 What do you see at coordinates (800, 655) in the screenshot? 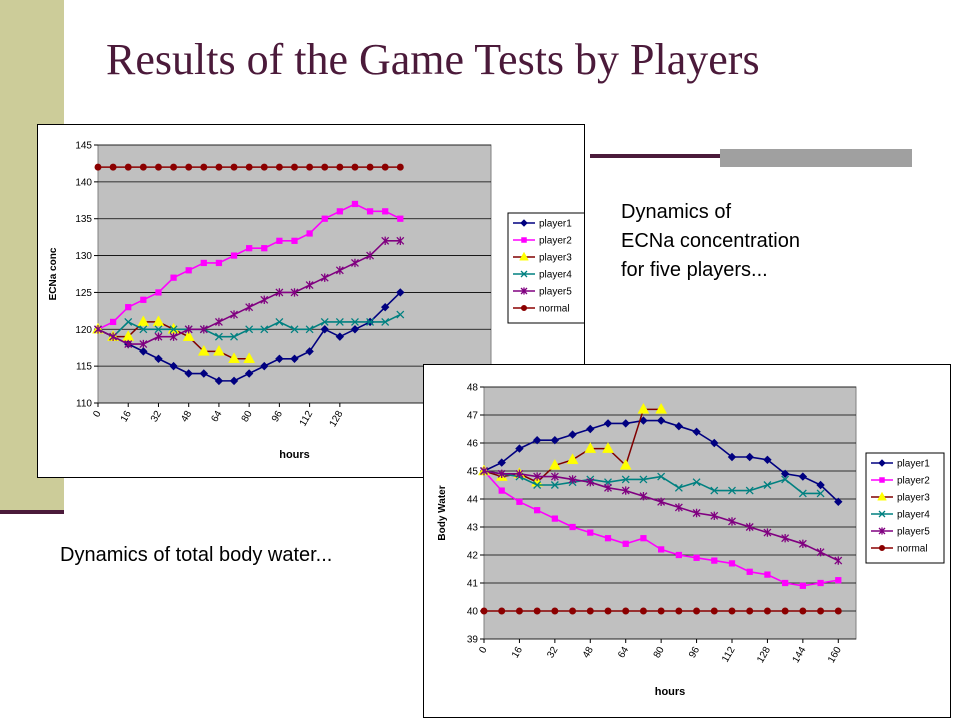
I see `water-x-tick-label: 144` at bounding box center [800, 655].